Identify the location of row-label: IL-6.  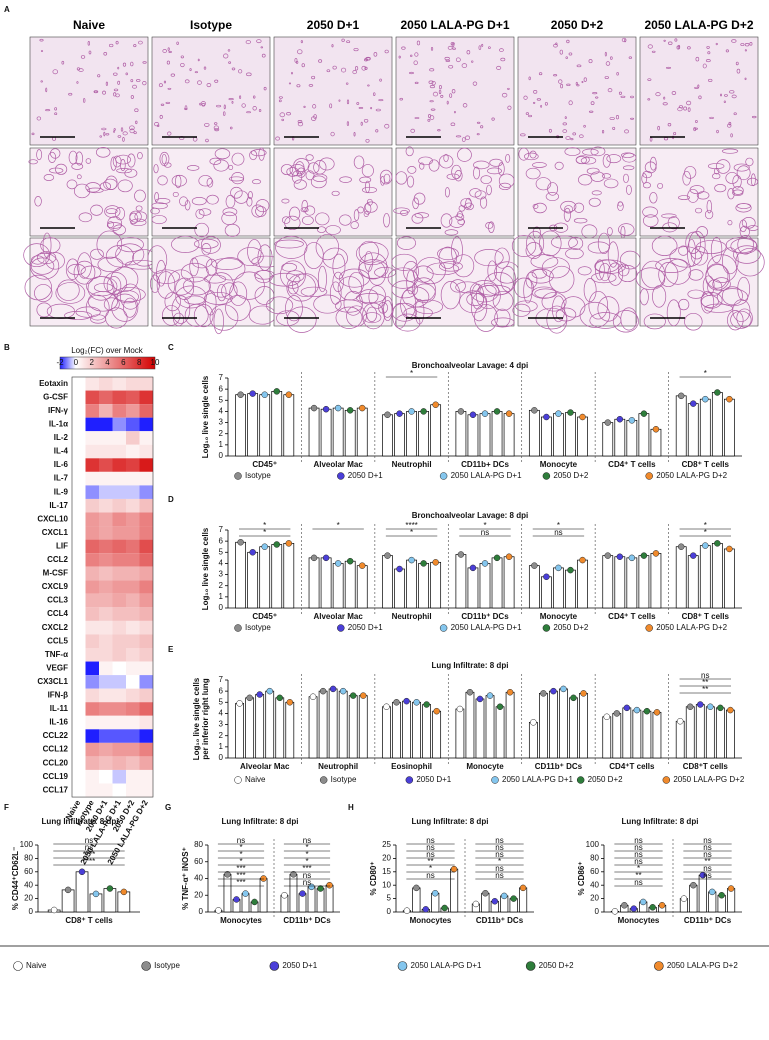
(61, 464).